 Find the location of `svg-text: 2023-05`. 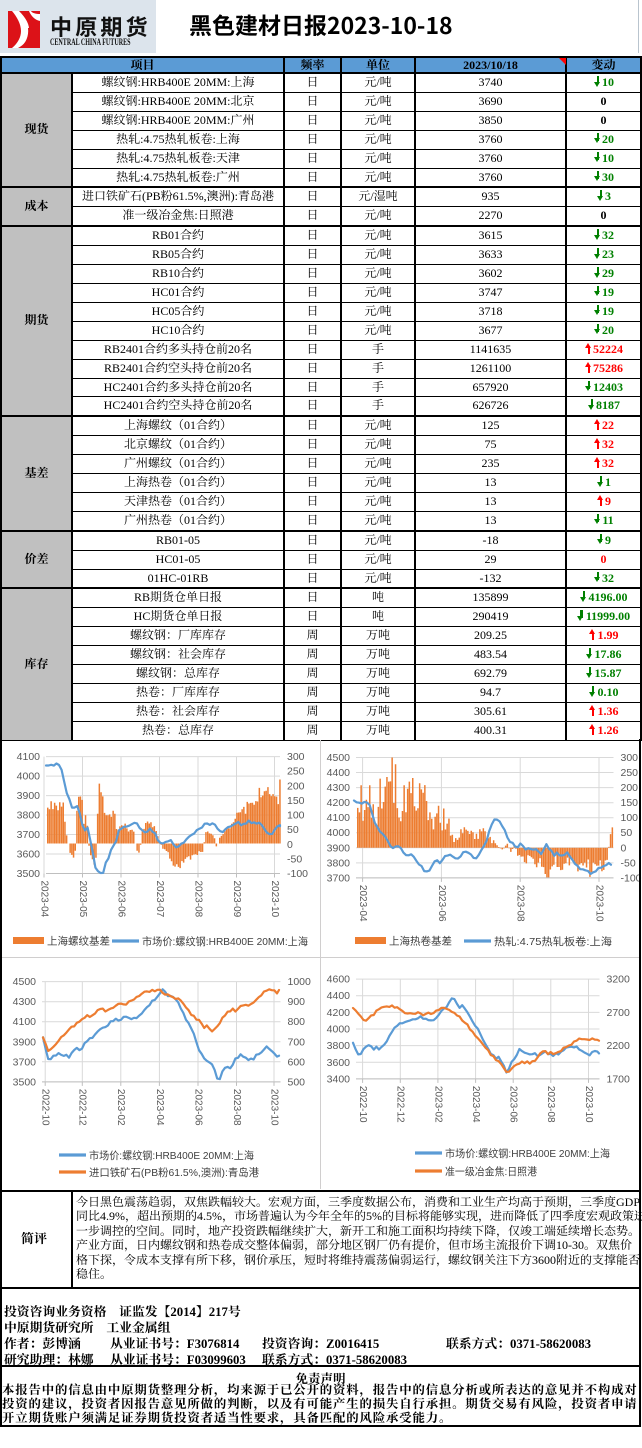

svg-text: 2023-05 is located at coordinates (82, 899).